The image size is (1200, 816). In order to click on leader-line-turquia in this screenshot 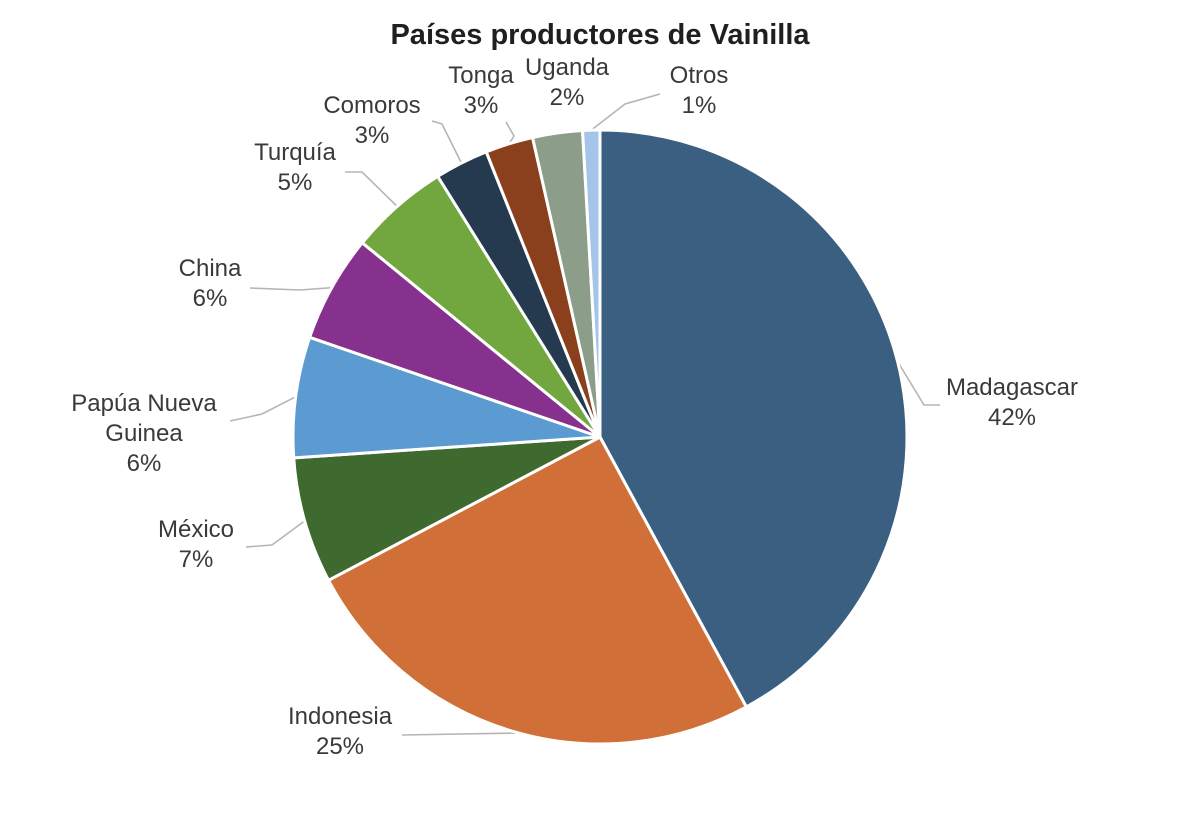, I will do `click(371, 189)`.